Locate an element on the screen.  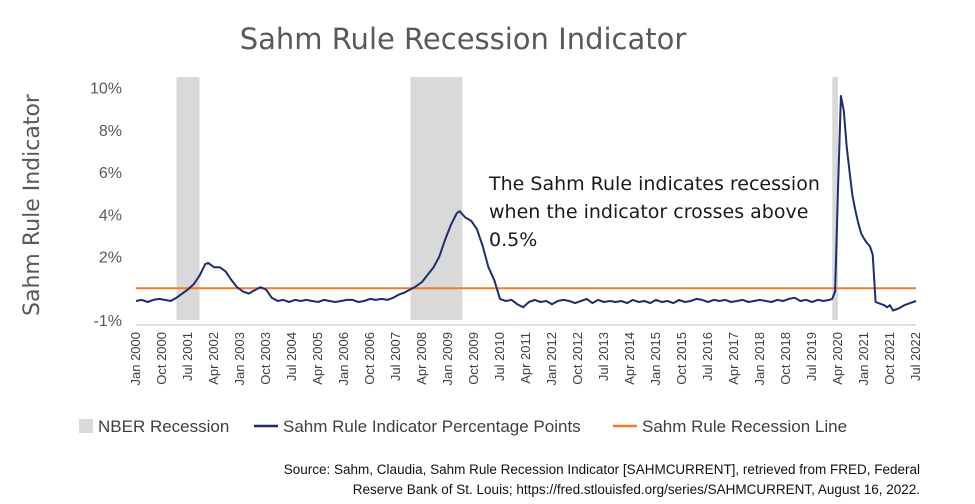
x-tick-label: Oct 2021 is located at coordinates (889, 358).